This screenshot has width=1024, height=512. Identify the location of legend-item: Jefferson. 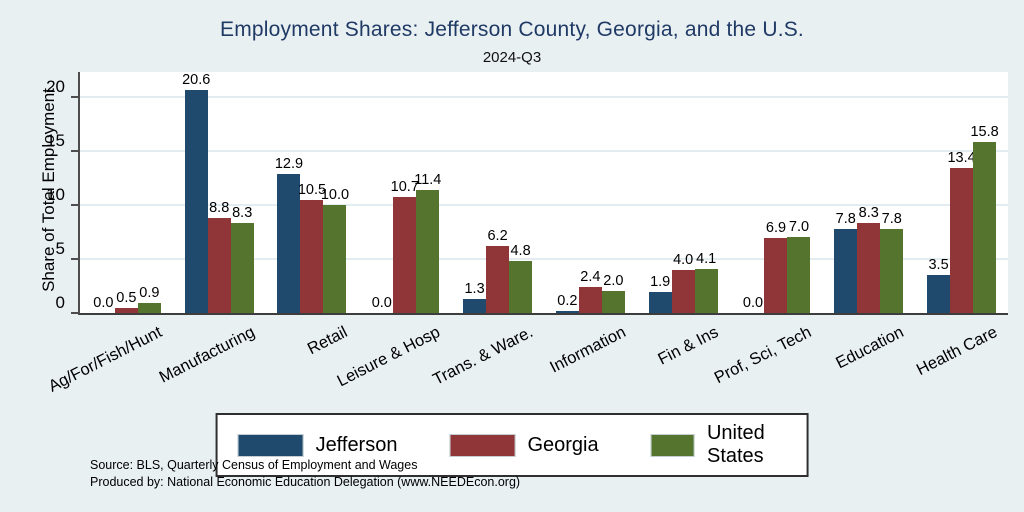
(317, 445).